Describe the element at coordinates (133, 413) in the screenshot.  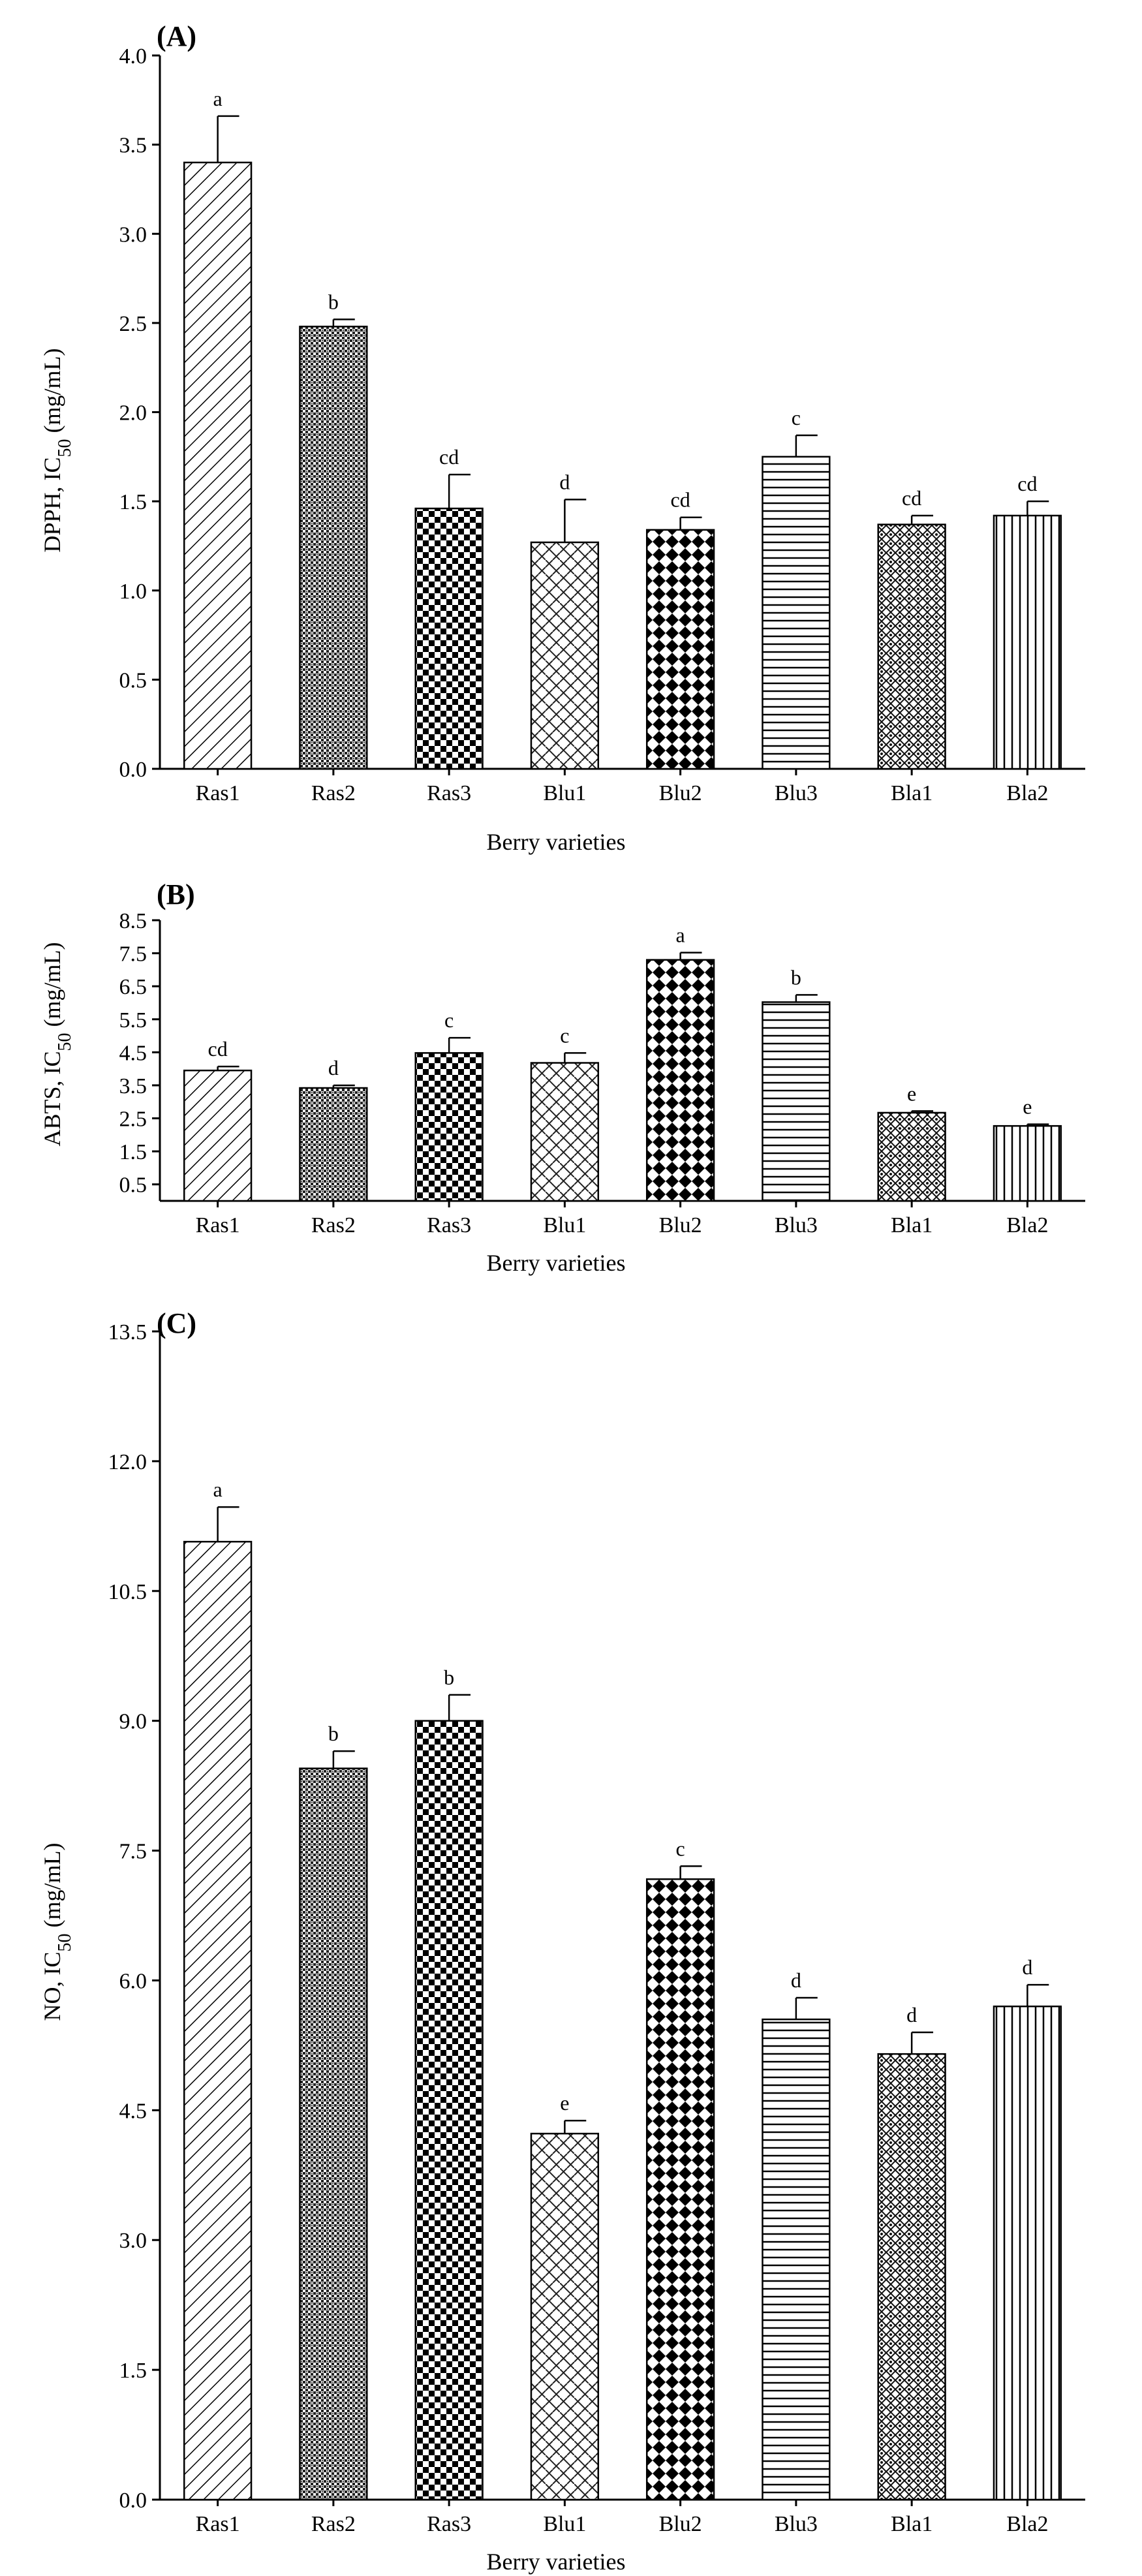
I see `y-tick-label: 2.0` at that location.